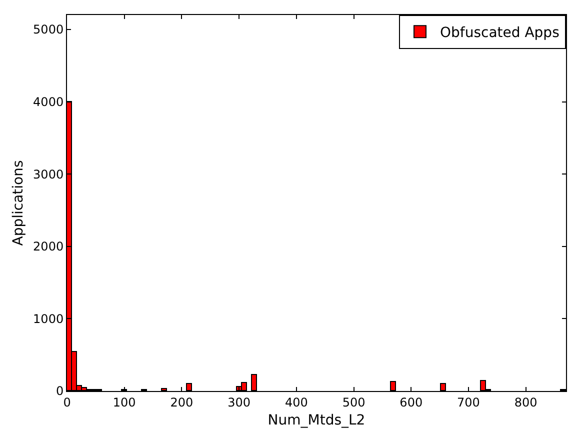 The height and width of the screenshot is (441, 568). What do you see at coordinates (18, 203) in the screenshot?
I see `y-axis-title: Applications` at bounding box center [18, 203].